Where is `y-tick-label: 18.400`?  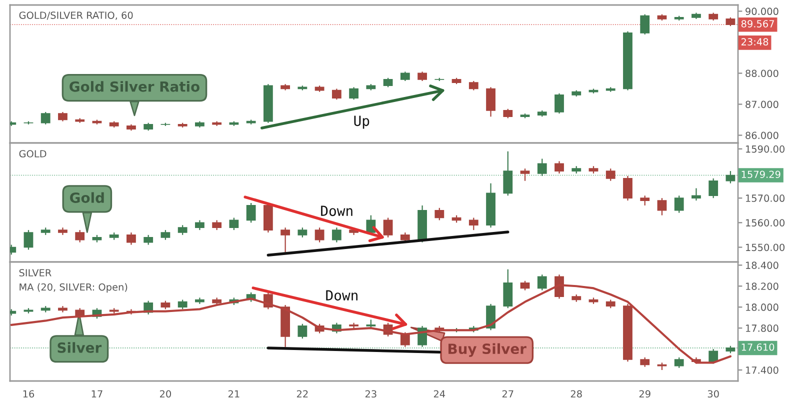
y-tick-label: 18.400 is located at coordinates (762, 265).